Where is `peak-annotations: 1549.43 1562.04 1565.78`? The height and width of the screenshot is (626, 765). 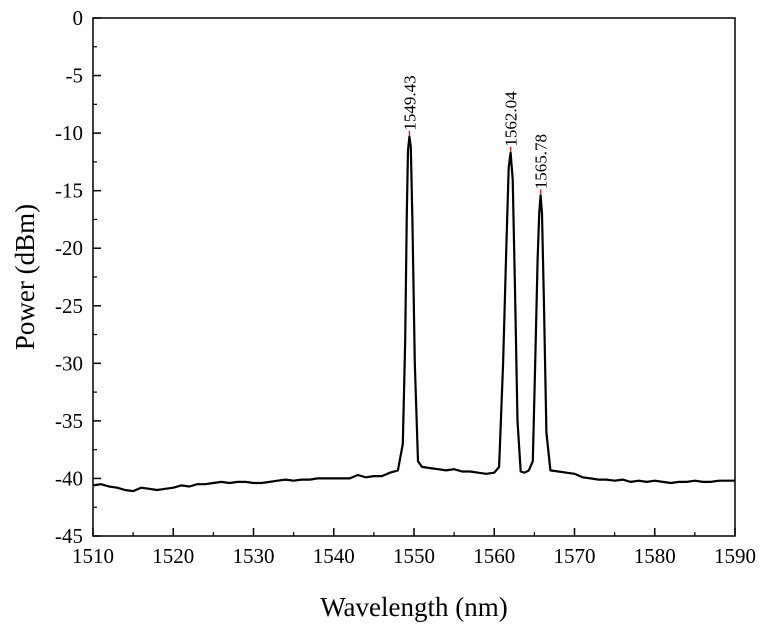
peak-annotations: 1549.43 1562.04 1565.78 is located at coordinates (475, 135).